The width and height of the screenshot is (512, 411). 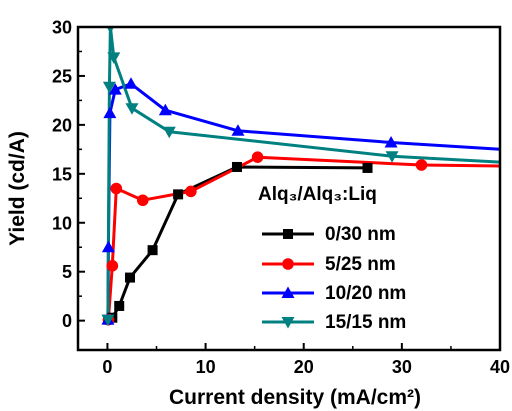 What do you see at coordinates (67, 321) in the screenshot?
I see `y-tick-label-0: 0` at bounding box center [67, 321].